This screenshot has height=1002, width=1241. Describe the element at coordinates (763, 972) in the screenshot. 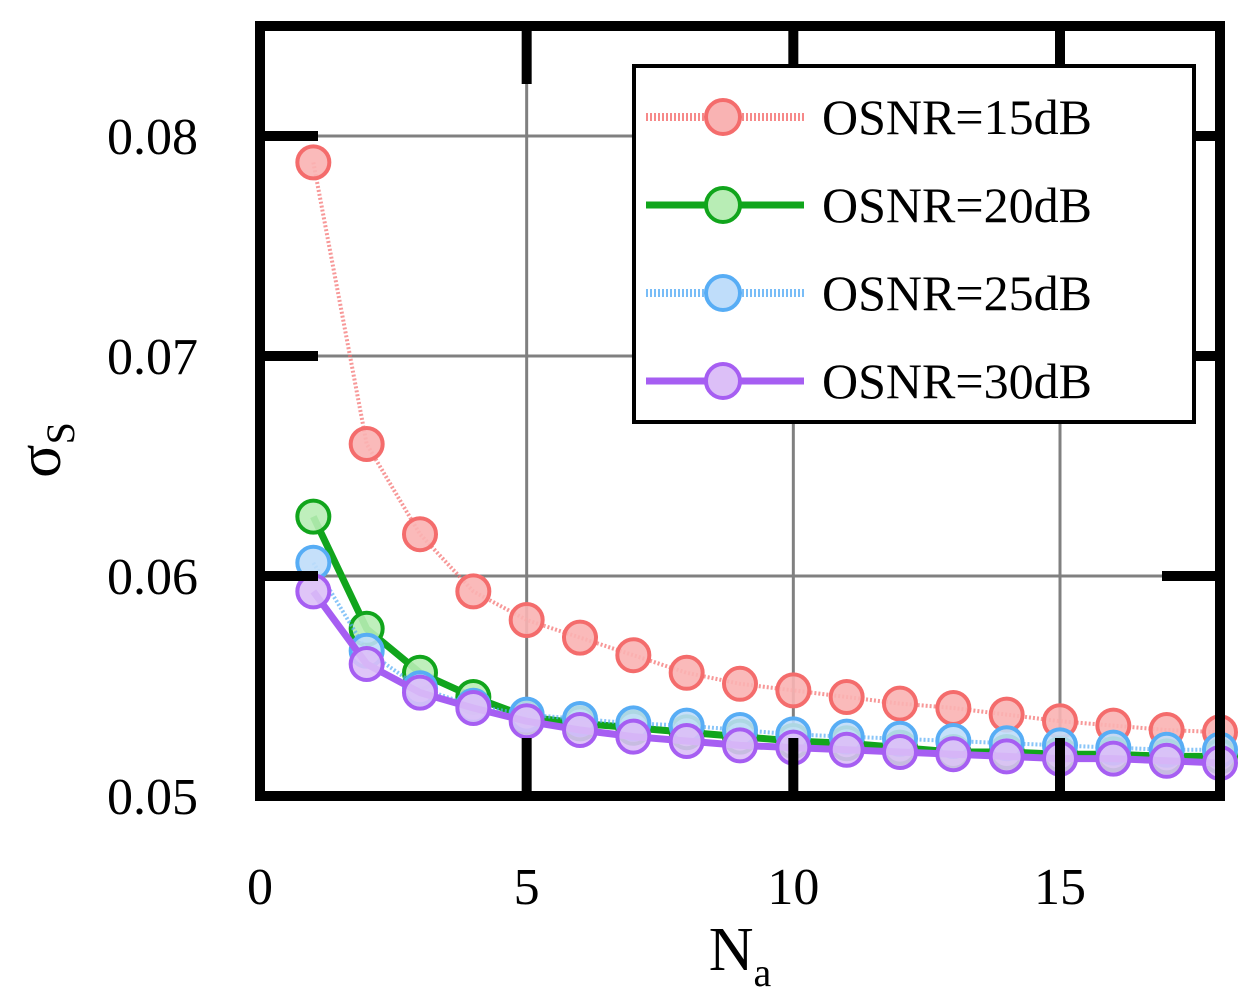

I see `x-axis-label-subscript: a` at that location.